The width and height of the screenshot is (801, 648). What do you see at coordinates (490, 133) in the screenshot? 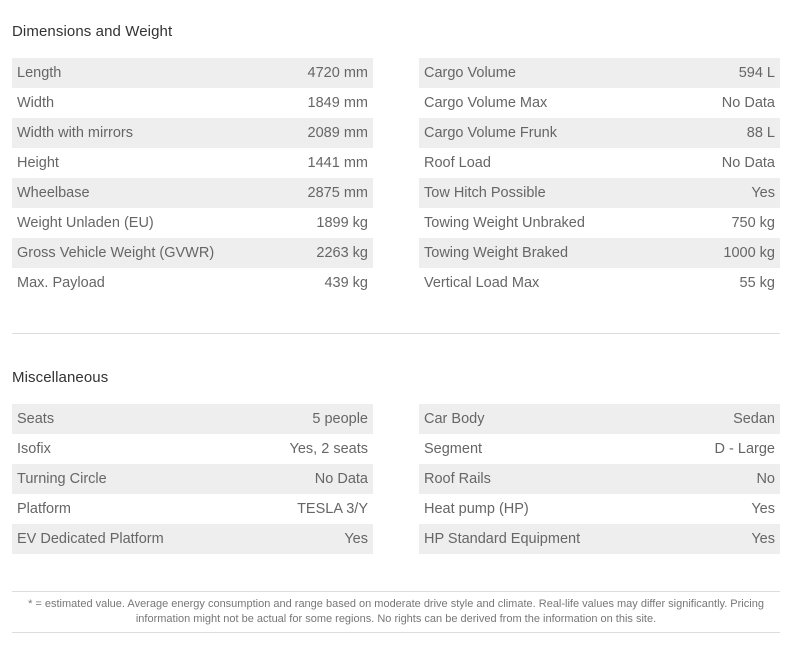
I see `spec-label: Cargo Volume Frunk` at bounding box center [490, 133].